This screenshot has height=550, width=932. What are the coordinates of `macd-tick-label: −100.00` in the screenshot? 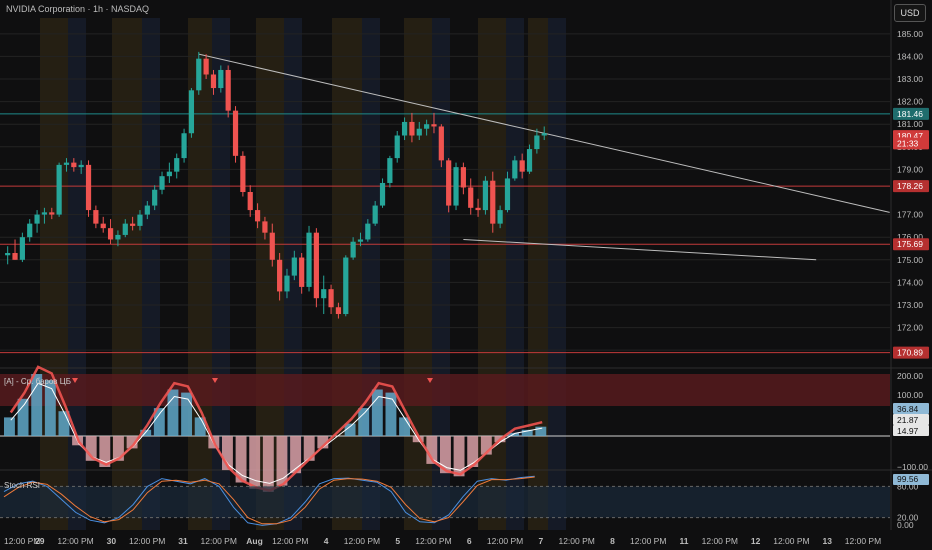 It's located at (912, 467).